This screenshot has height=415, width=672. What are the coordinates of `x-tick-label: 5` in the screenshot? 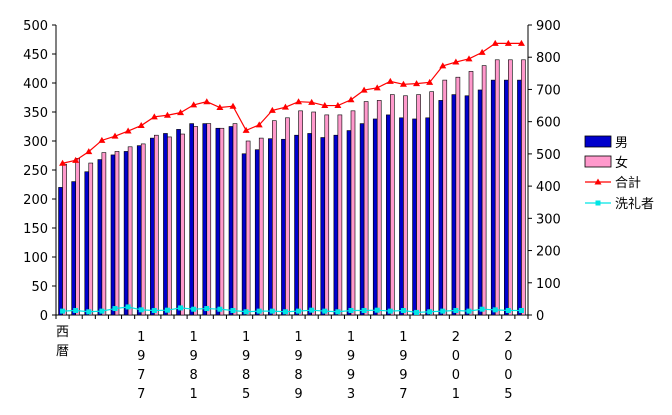 It's located at (246, 394).